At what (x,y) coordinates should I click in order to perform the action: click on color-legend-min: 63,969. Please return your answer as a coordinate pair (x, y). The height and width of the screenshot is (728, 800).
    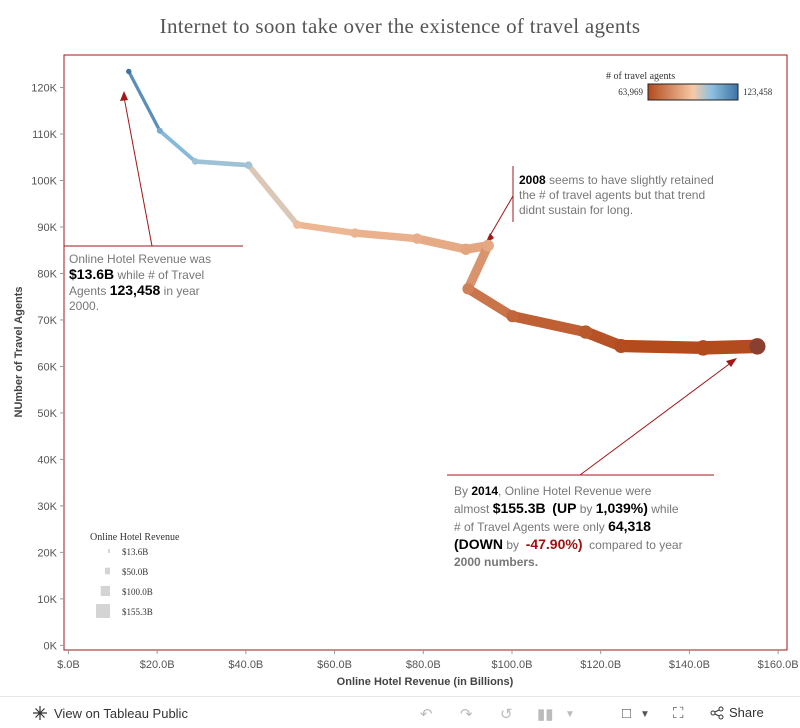
    Looking at the image, I should click on (630, 92).